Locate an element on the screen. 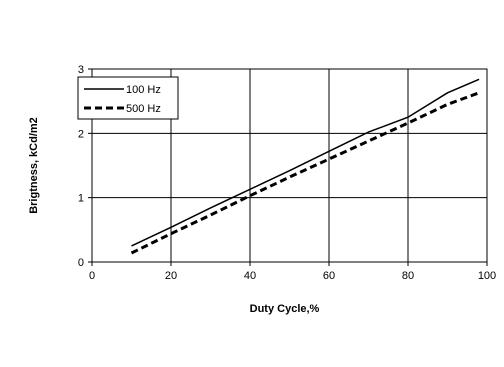  x-tick-label: 80 is located at coordinates (408, 276).